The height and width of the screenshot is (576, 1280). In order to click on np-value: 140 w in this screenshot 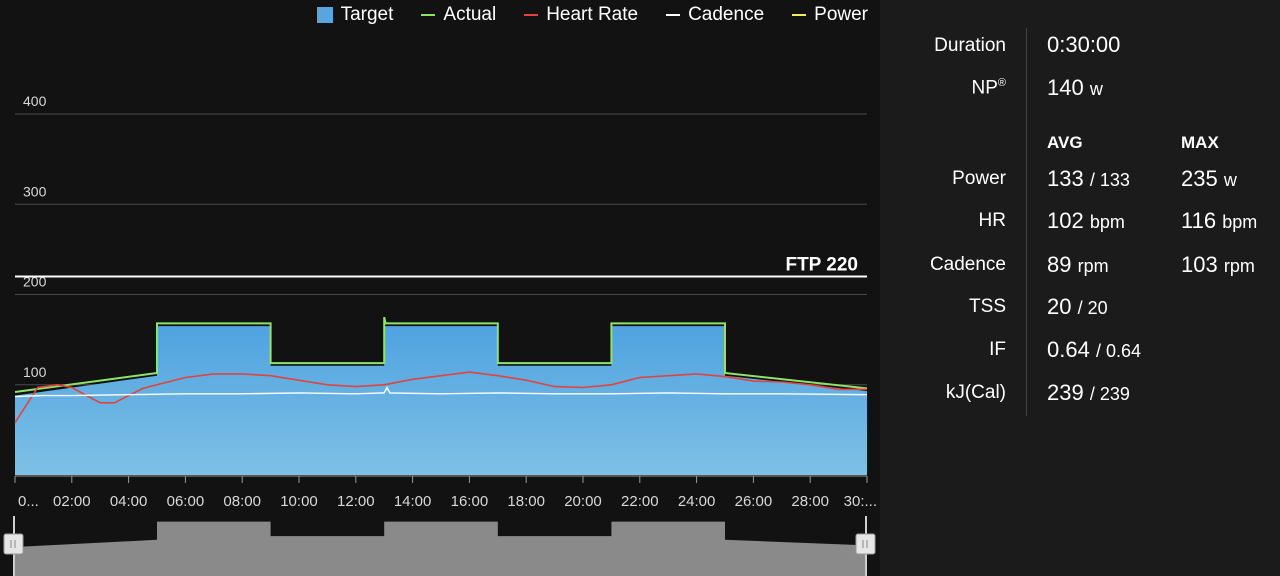, I will do `click(1075, 88)`.